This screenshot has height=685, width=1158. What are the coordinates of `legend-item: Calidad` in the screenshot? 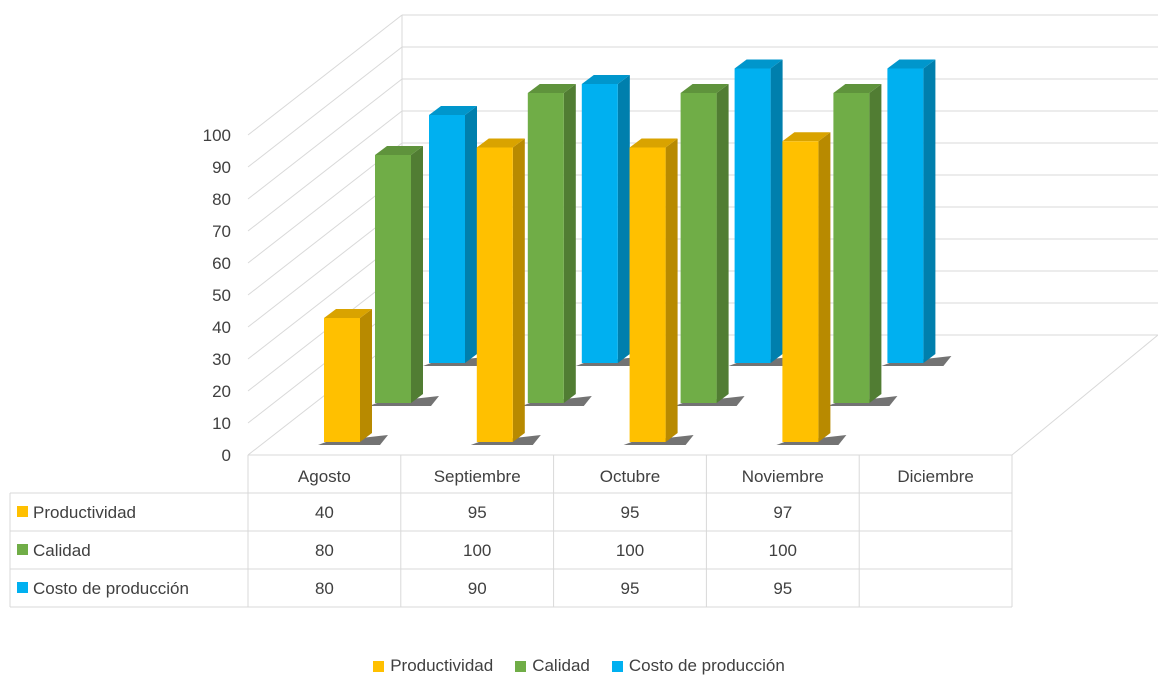 It's located at (552, 666).